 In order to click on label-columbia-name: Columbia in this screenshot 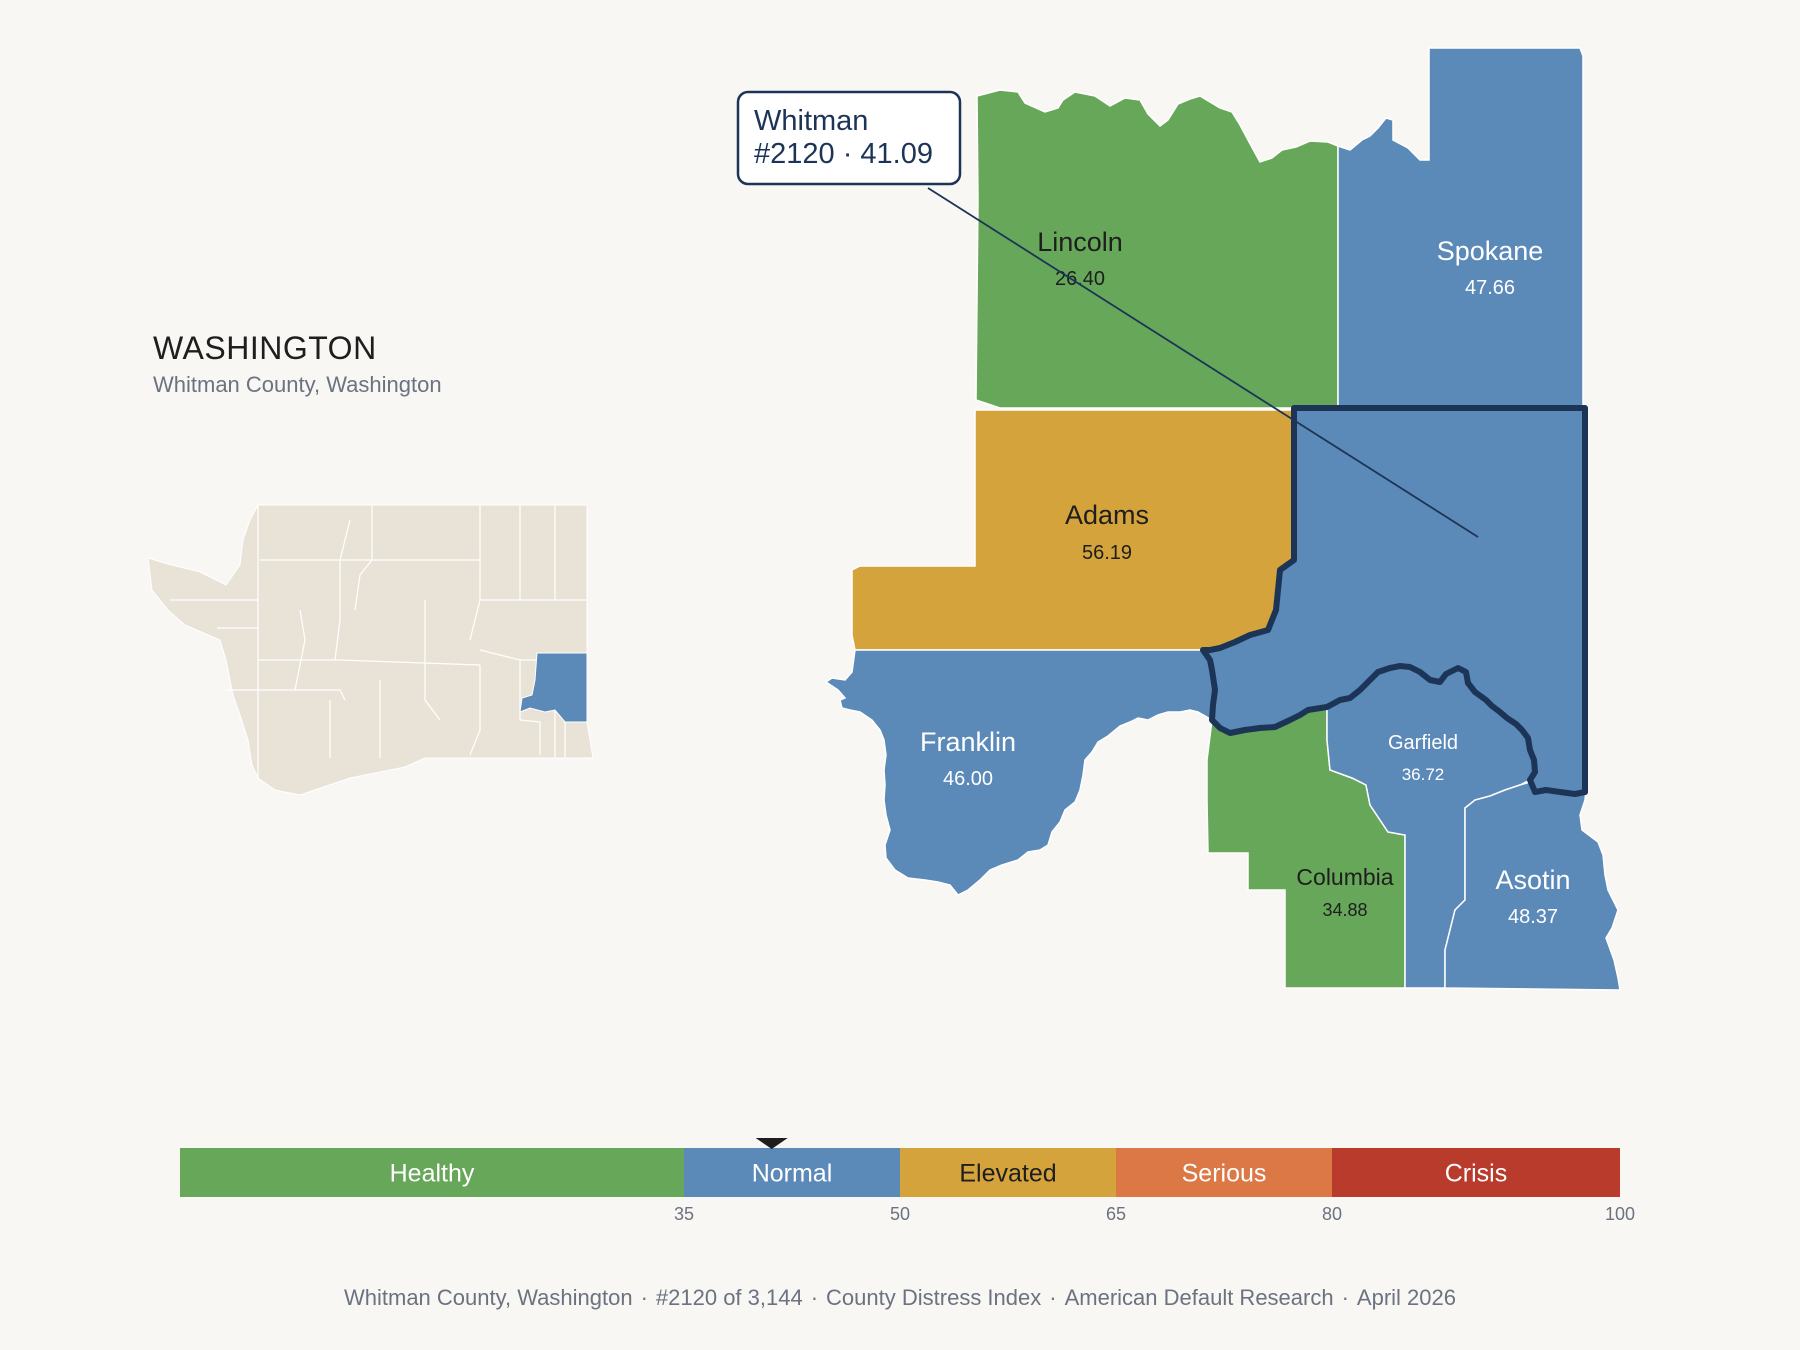, I will do `click(1344, 877)`.